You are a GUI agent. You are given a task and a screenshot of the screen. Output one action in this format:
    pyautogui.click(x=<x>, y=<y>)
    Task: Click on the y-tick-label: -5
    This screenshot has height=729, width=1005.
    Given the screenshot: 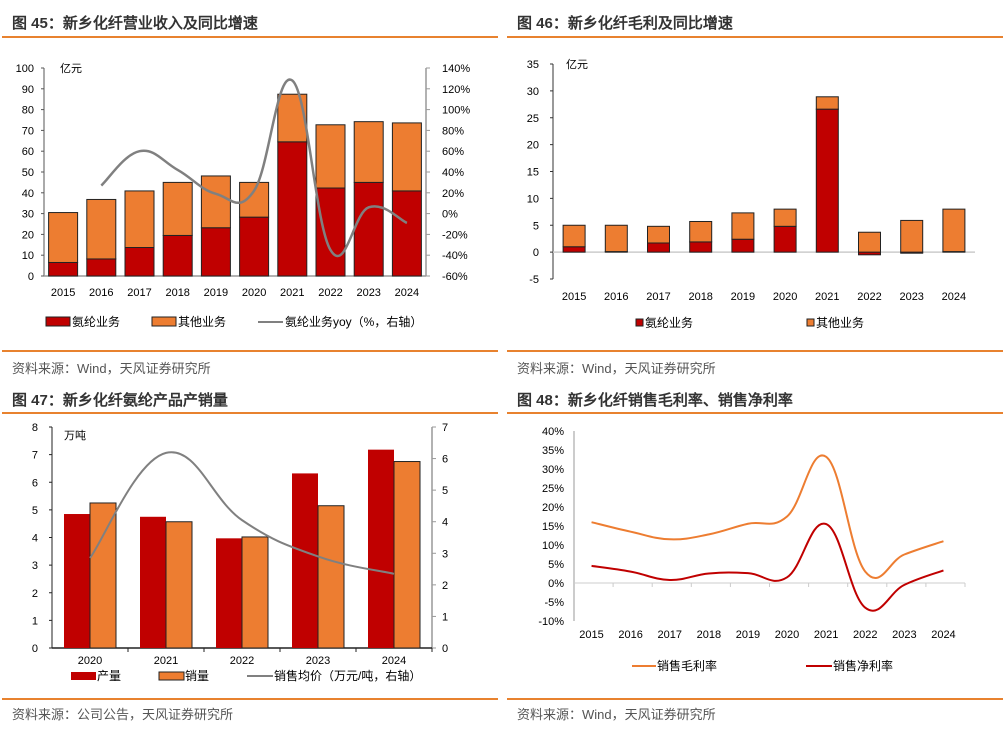 What is the action you would take?
    pyautogui.click(x=534, y=280)
    